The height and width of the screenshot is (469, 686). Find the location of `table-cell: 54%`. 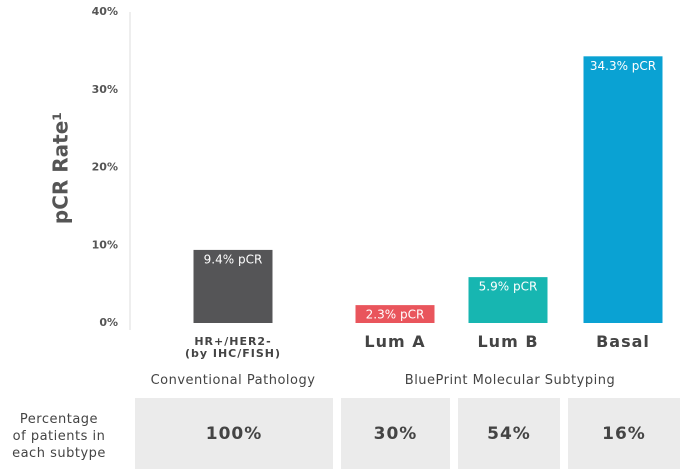

table-cell: 54% is located at coordinates (509, 433).